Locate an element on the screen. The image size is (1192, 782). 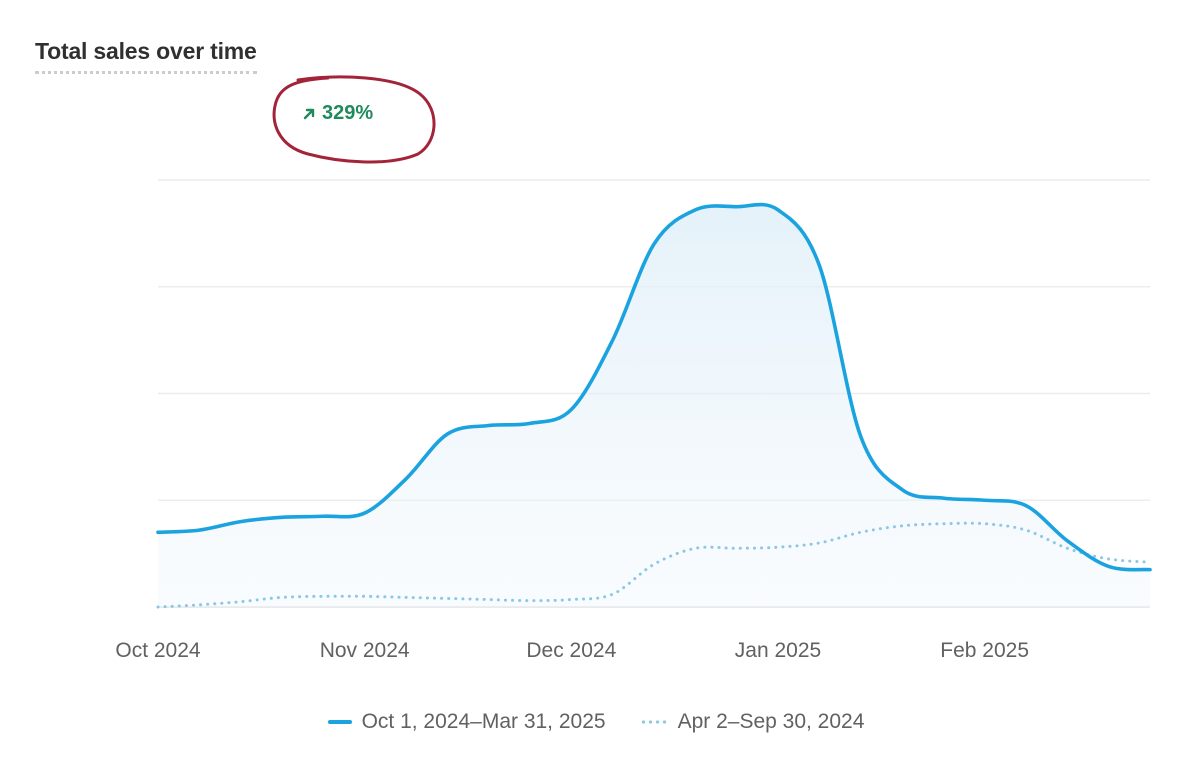
legend-label-current: Oct 1, 2024–Mar 31, 2025 is located at coordinates (483, 721).